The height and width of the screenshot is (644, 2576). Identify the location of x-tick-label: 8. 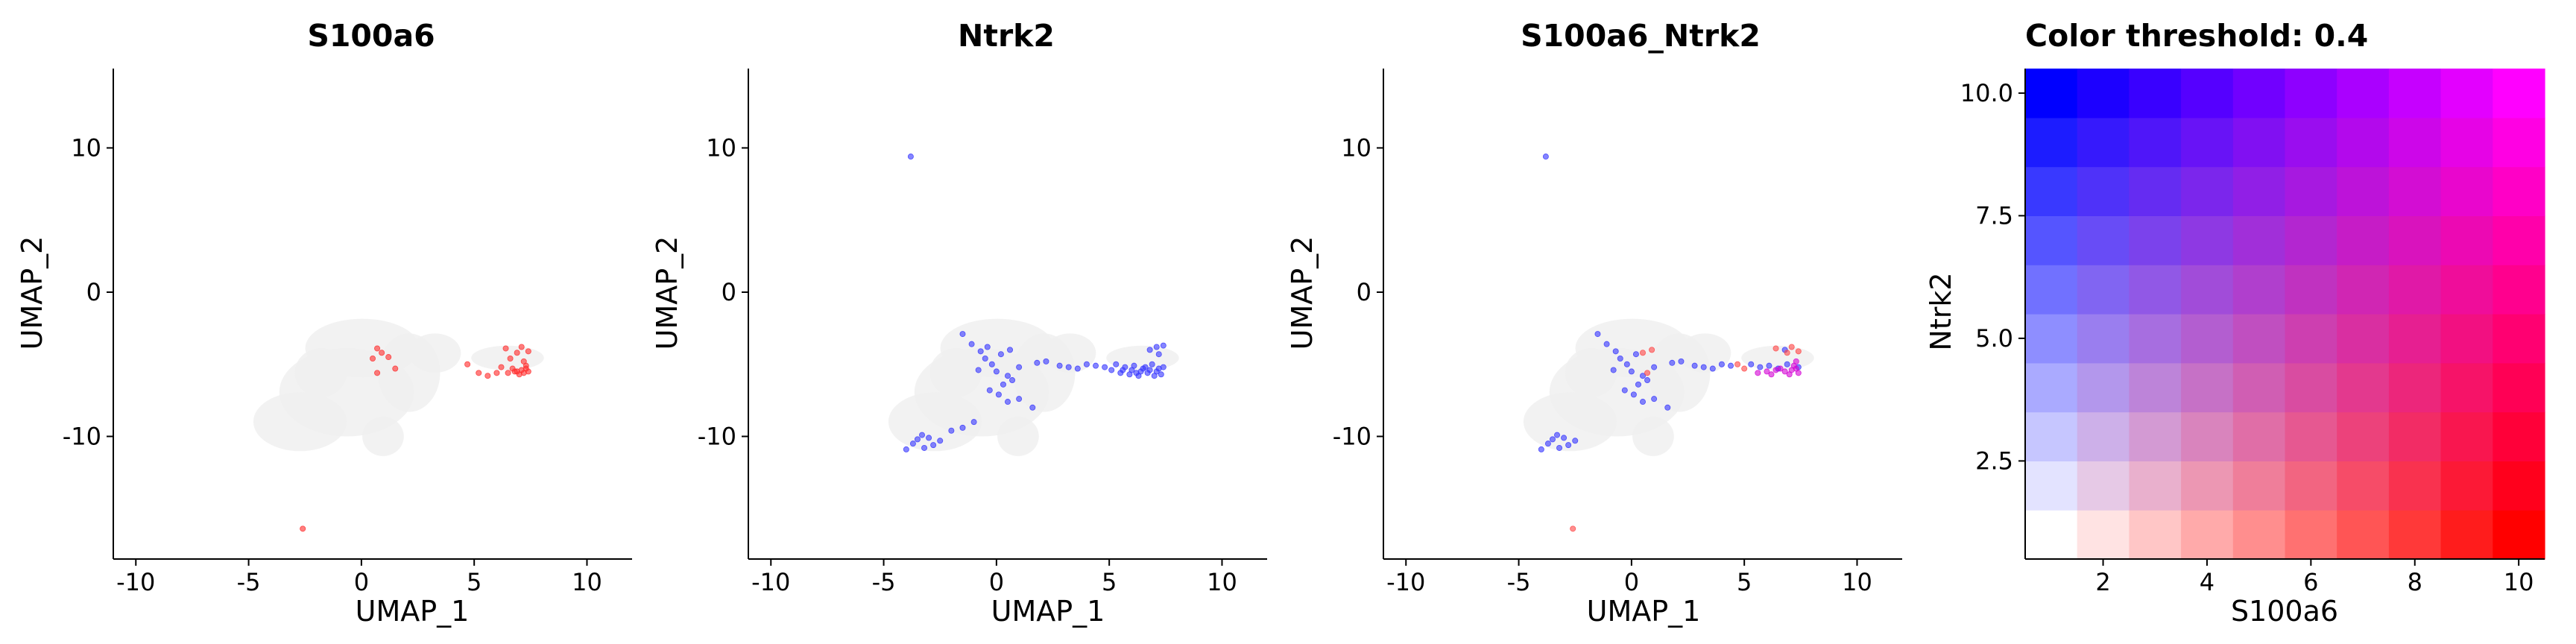
(2415, 582).